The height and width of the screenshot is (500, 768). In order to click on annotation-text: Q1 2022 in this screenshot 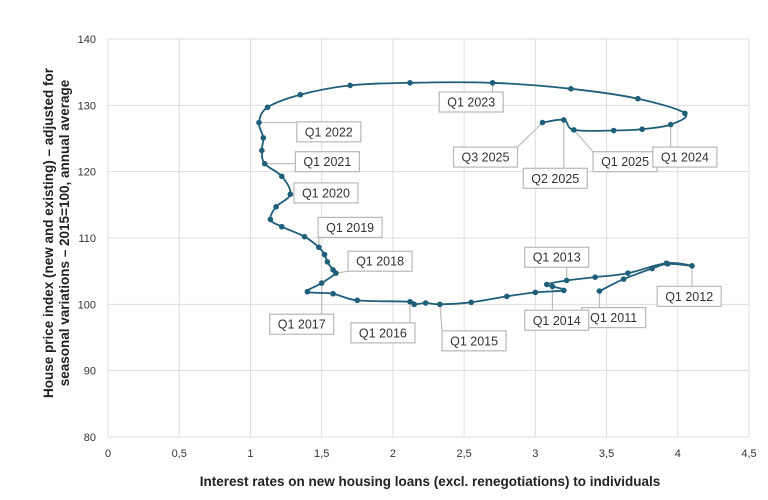, I will do `click(329, 132)`.